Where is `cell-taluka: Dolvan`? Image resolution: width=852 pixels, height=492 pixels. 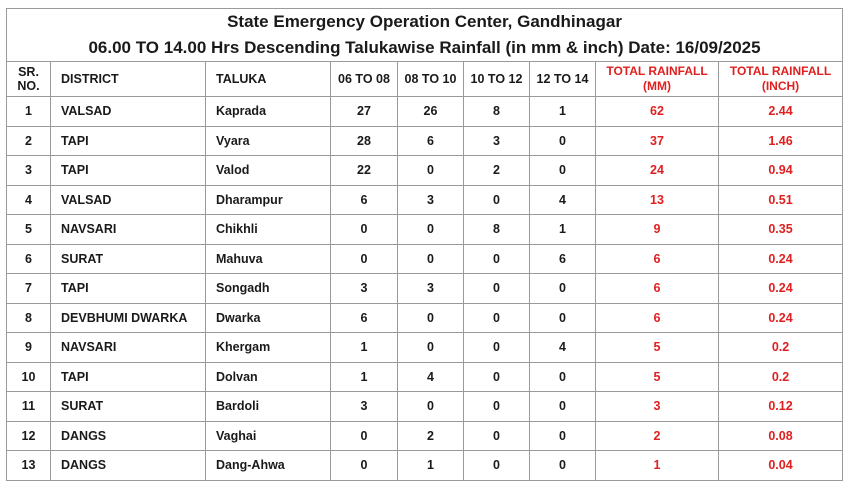 cell-taluka: Dolvan is located at coordinates (268, 376).